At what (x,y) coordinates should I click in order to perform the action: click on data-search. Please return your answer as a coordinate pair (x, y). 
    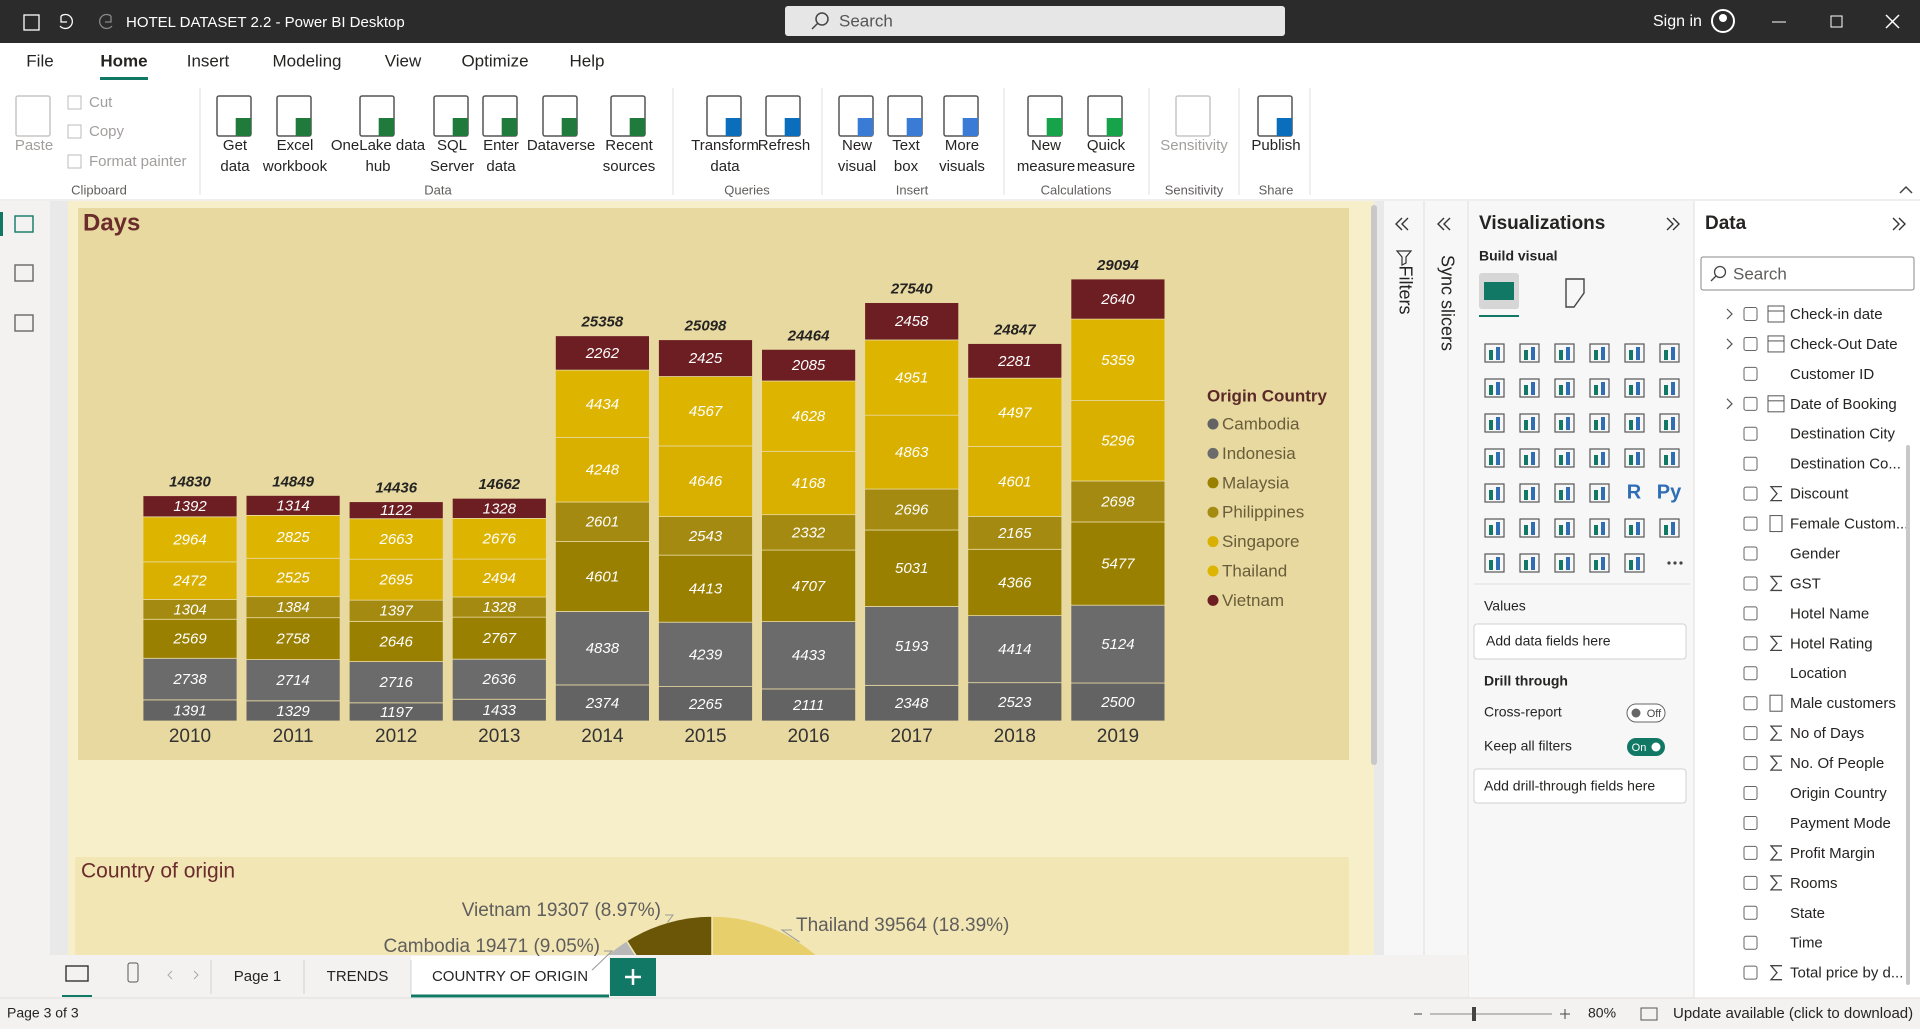
    Looking at the image, I should click on (1807, 273).